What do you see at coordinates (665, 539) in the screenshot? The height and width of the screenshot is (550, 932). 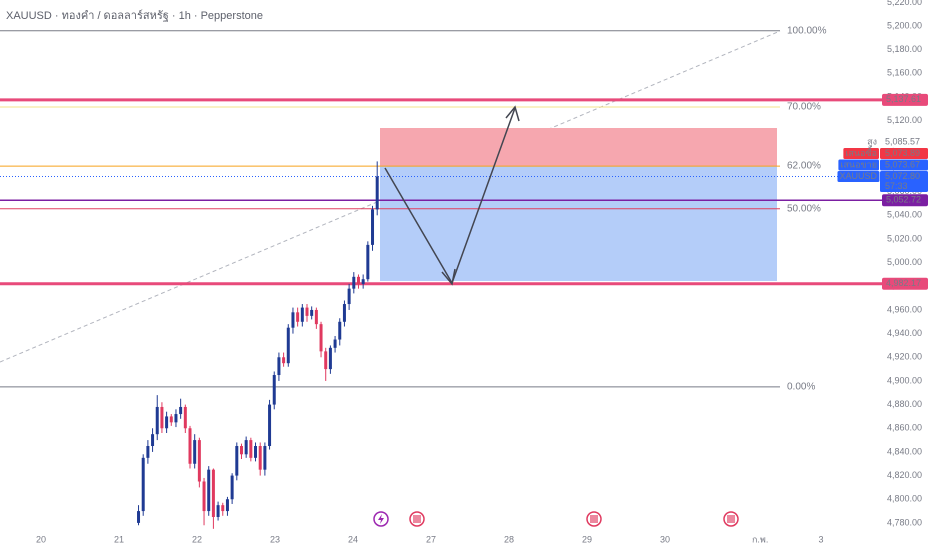 I see `x-tick-label: 30` at bounding box center [665, 539].